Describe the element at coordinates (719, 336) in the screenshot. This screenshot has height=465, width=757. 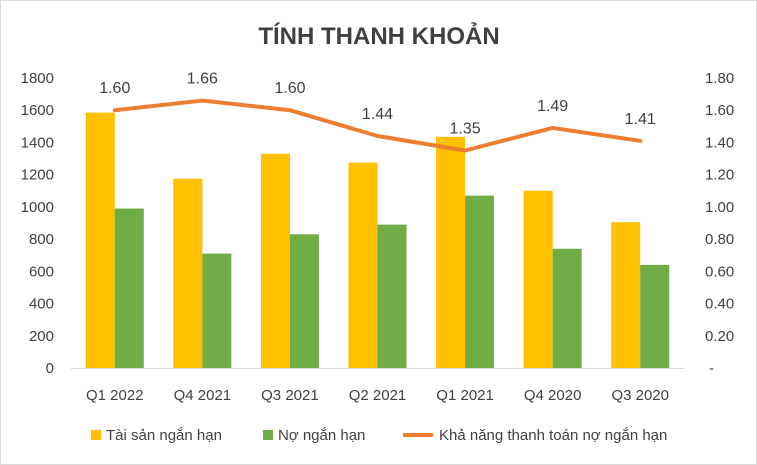
I see `y-right-tick-label: 0.20` at that location.